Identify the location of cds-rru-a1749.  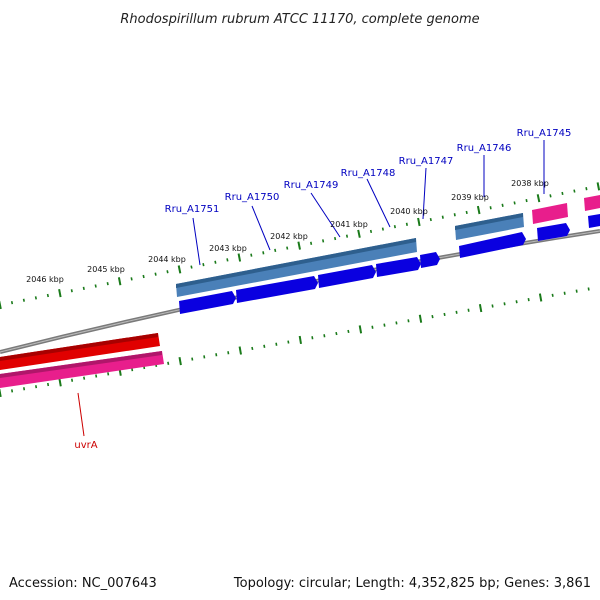
(347, 276).